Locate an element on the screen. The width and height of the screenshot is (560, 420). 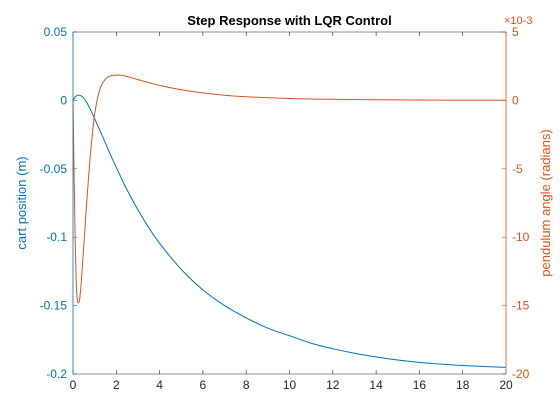
x-tick-label: 18 is located at coordinates (463, 385).